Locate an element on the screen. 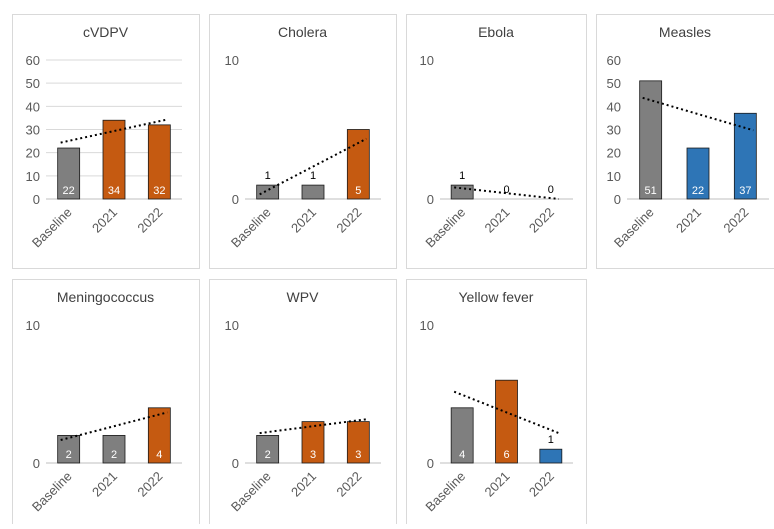  data-label: 34 is located at coordinates (114, 191).